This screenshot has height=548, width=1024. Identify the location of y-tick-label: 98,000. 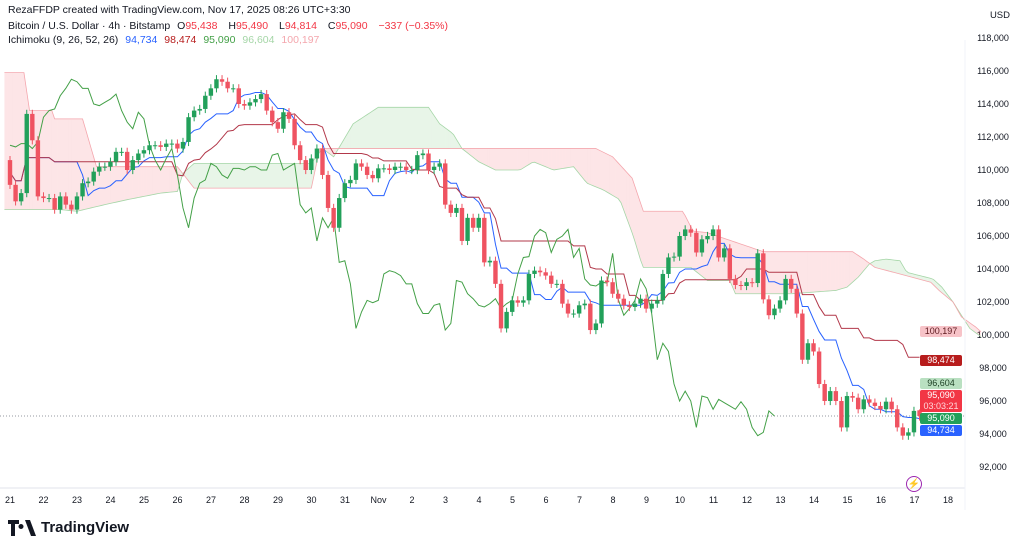
(993, 368).